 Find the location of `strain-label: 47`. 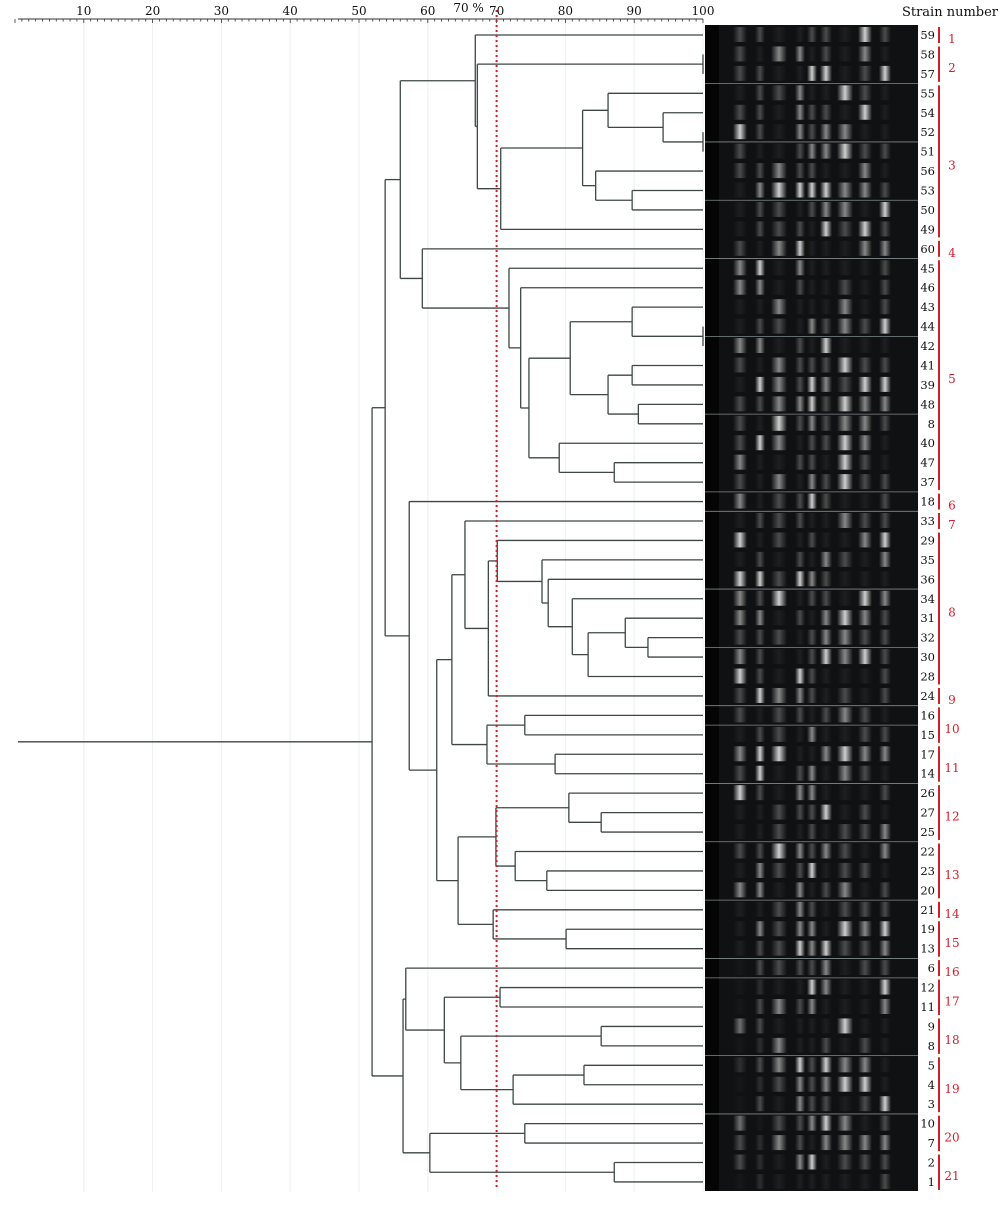

strain-label: 47 is located at coordinates (927, 463).